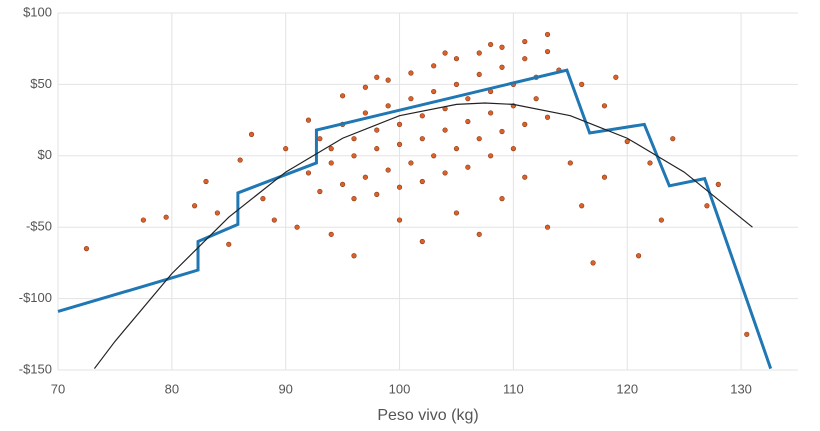  What do you see at coordinates (400, 388) in the screenshot?
I see `x-tick-label: 100` at bounding box center [400, 388].